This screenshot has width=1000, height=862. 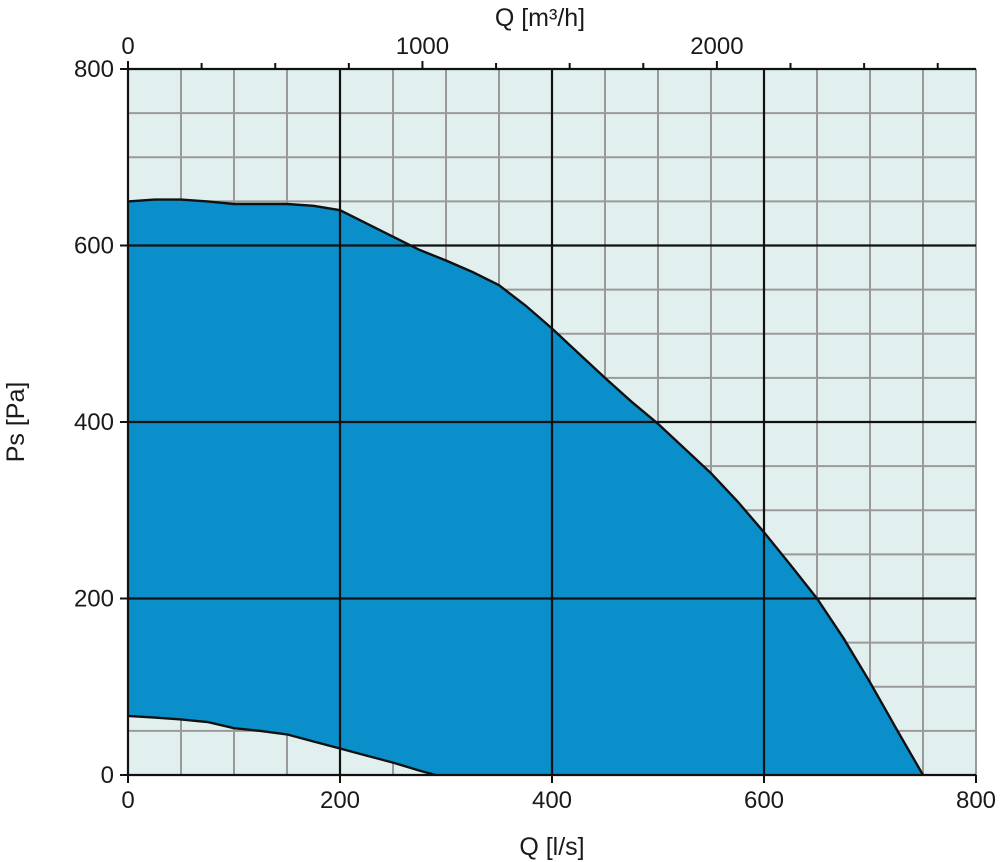 I want to click on x-tick-label: 200, so click(x=340, y=800).